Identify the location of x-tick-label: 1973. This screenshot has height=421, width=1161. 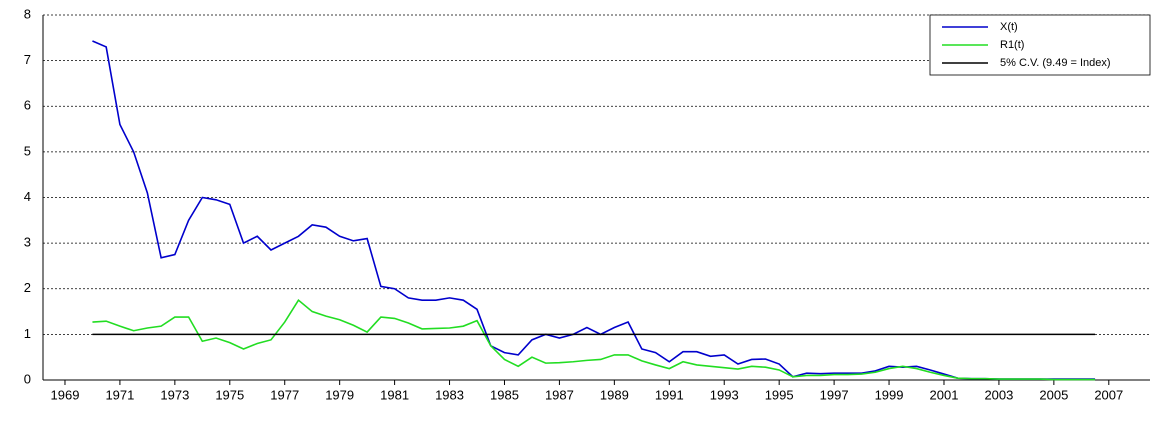
(174, 394).